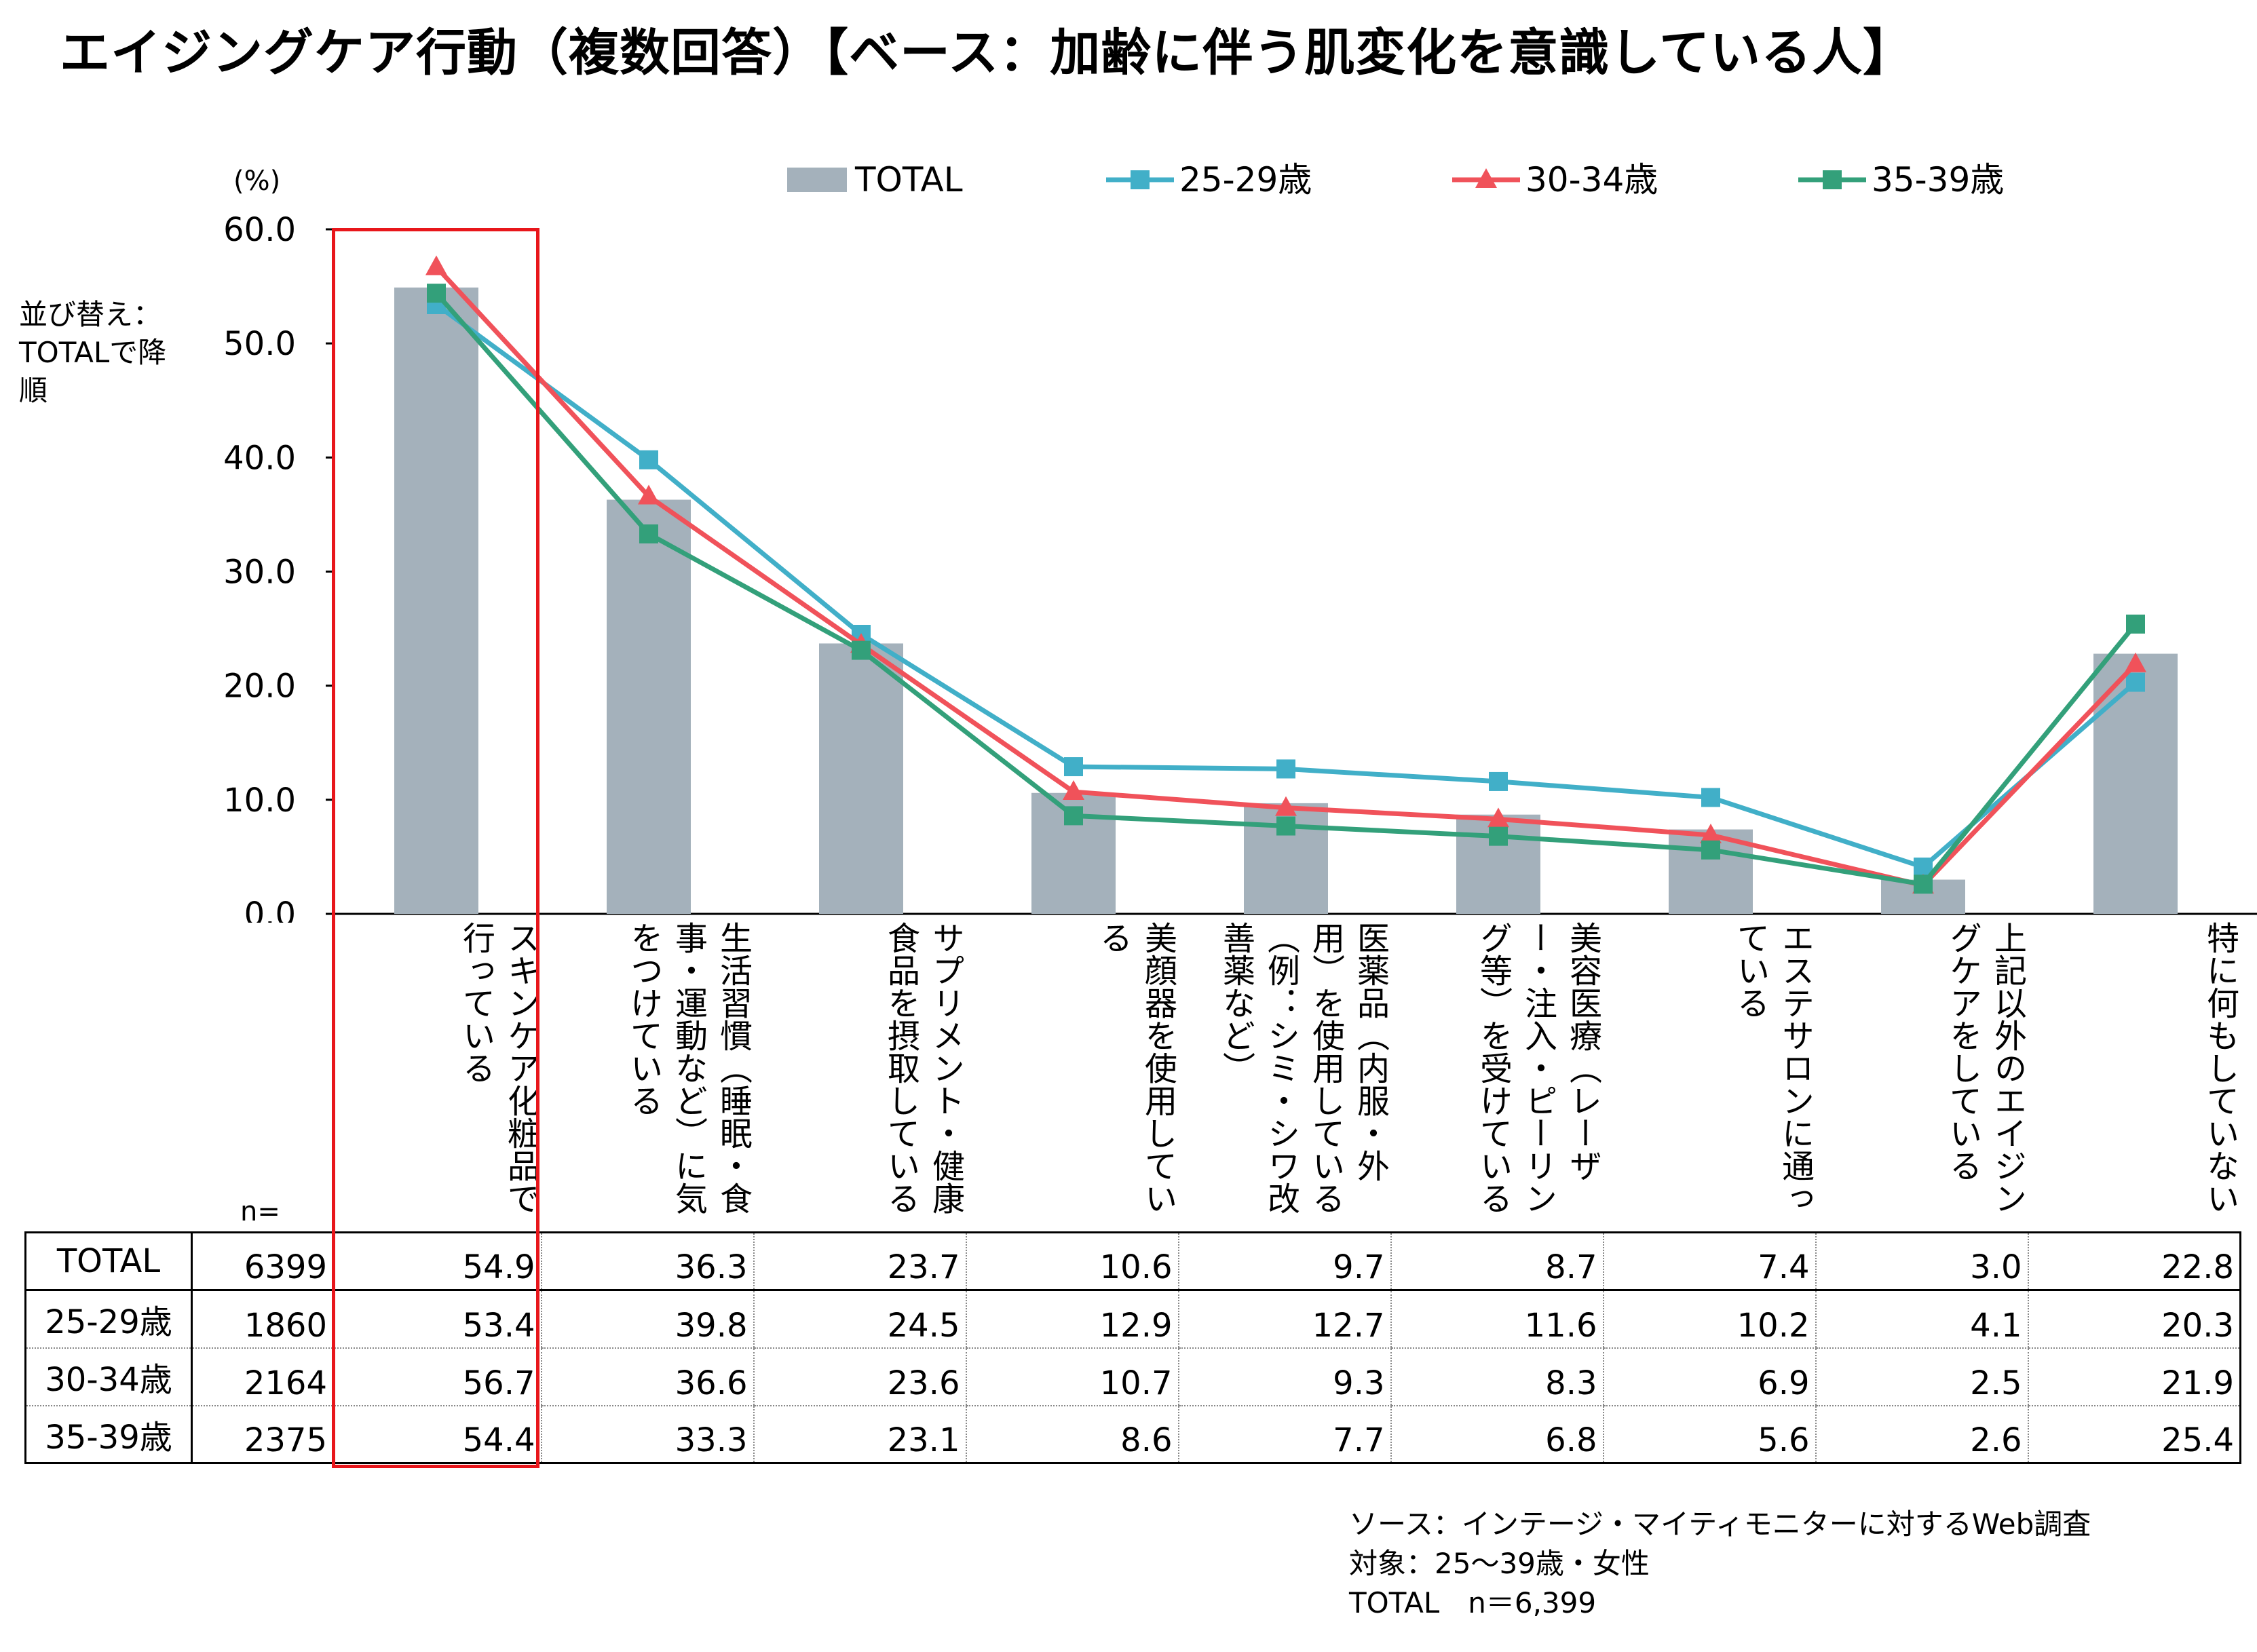  Describe the element at coordinates (1497, 1319) in the screenshot. I see `value-cell: 11.6` at that location.